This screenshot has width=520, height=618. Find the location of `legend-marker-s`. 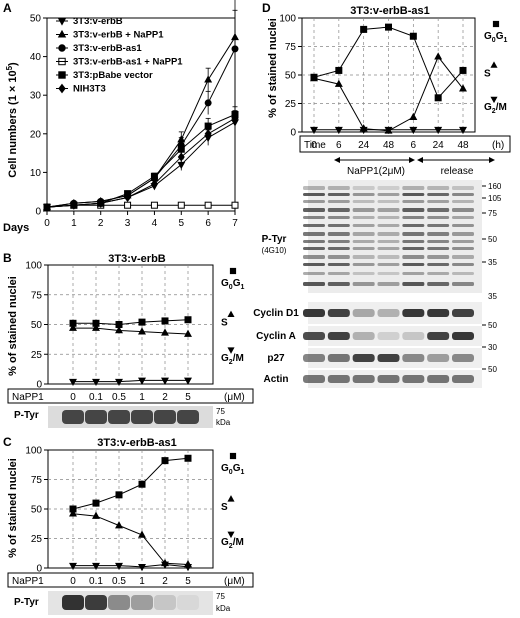

legend-marker-s is located at coordinates (231, 314).